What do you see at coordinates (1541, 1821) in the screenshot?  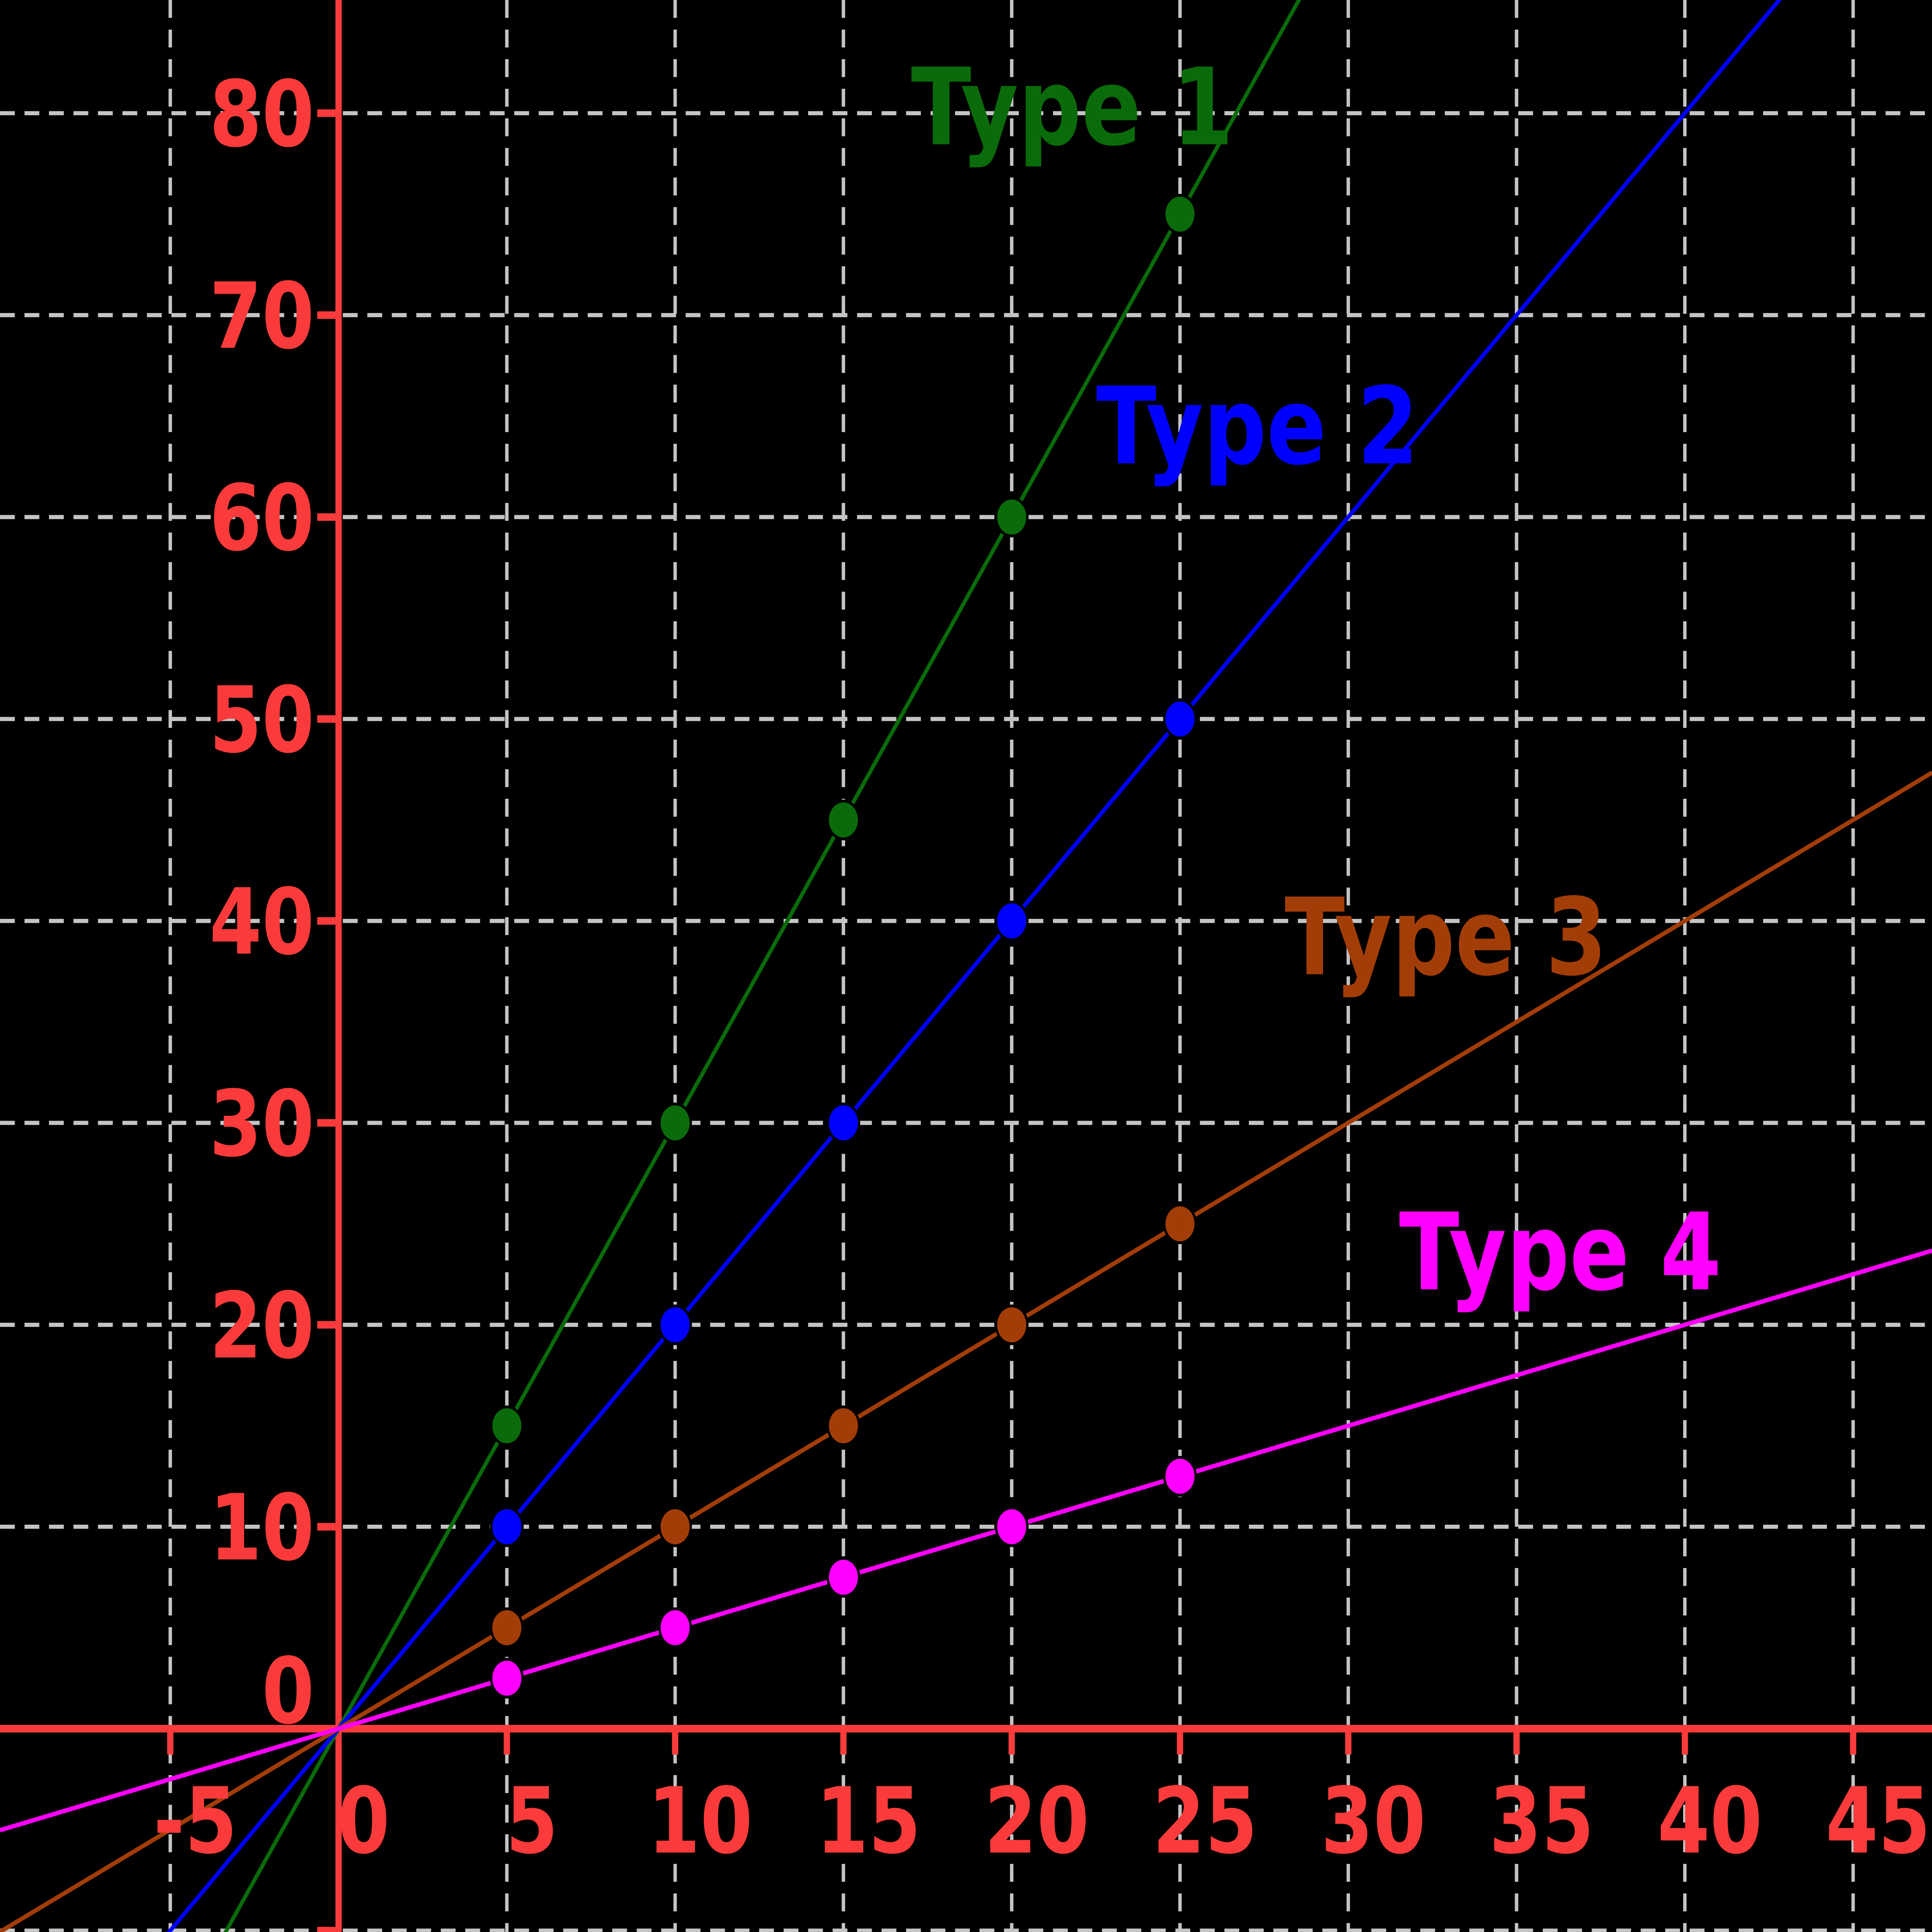 I see `x-tick-label-35: 35` at bounding box center [1541, 1821].